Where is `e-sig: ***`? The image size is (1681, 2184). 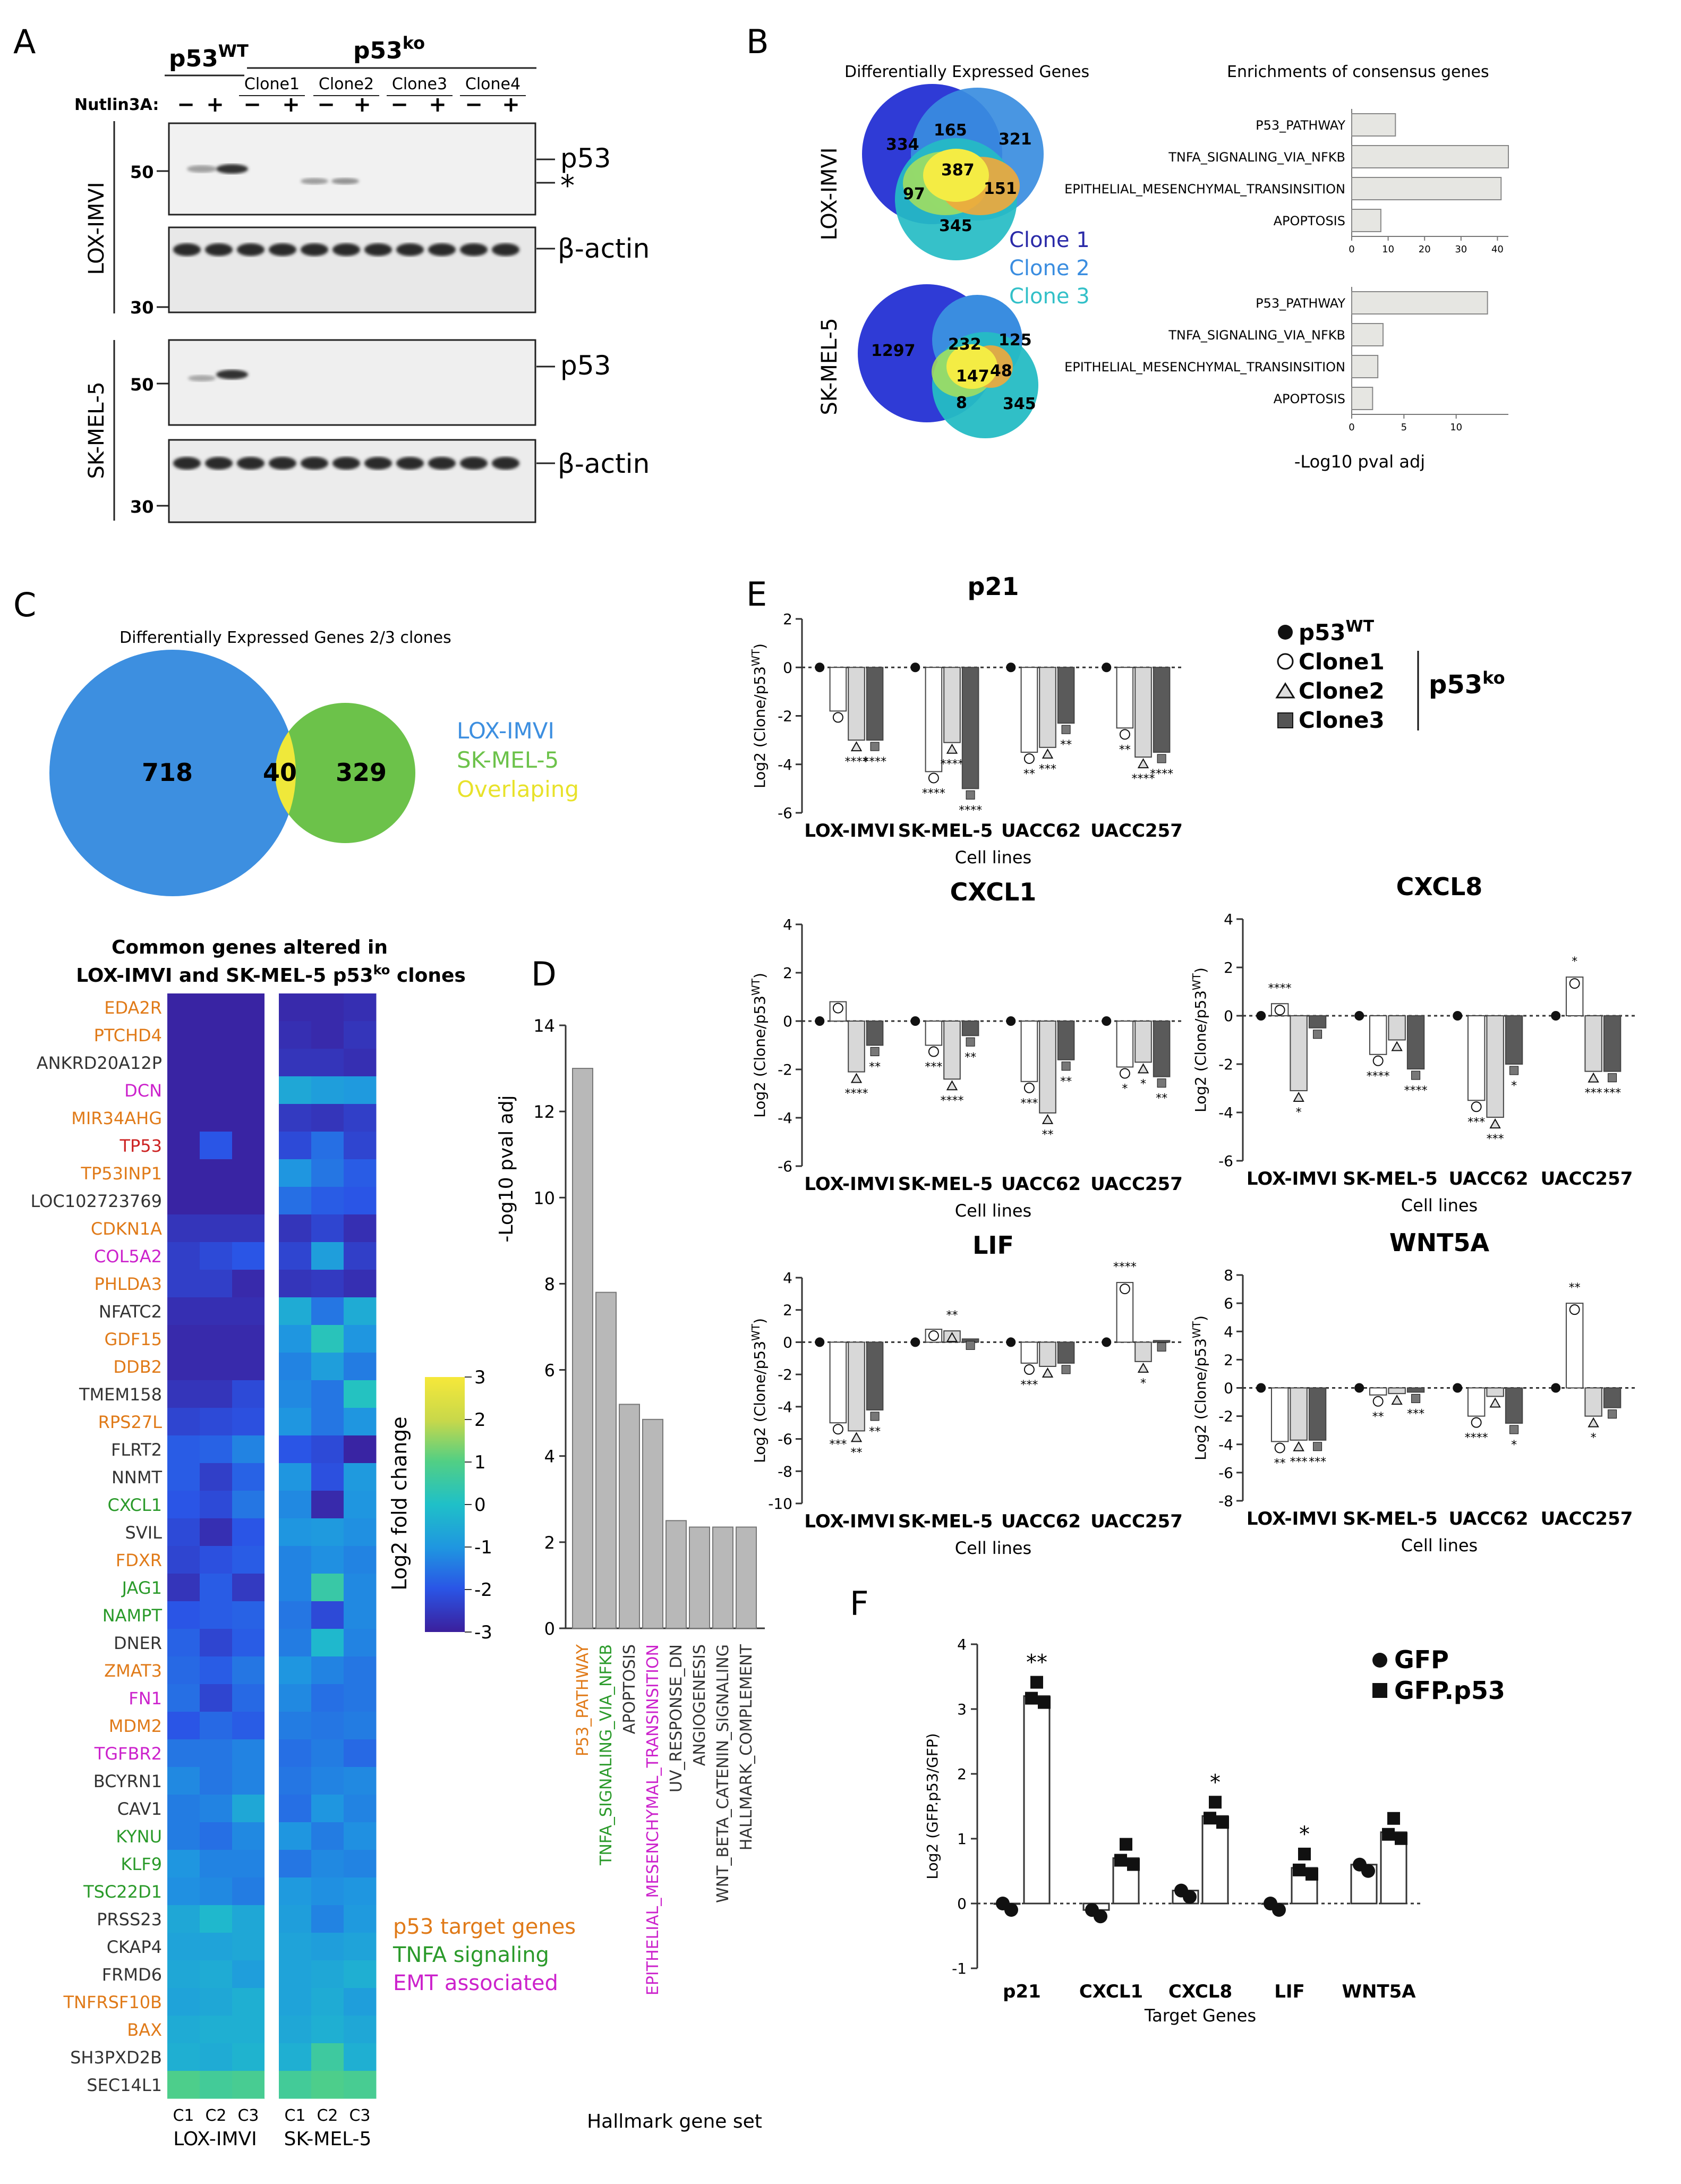 e-sig: *** is located at coordinates (1047, 769).